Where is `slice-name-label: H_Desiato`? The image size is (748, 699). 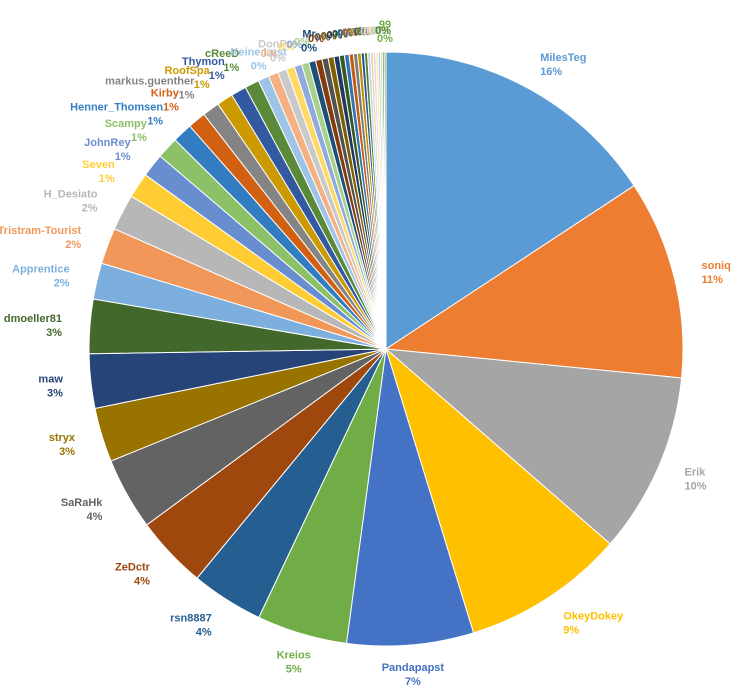 slice-name-label: H_Desiato is located at coordinates (71, 194).